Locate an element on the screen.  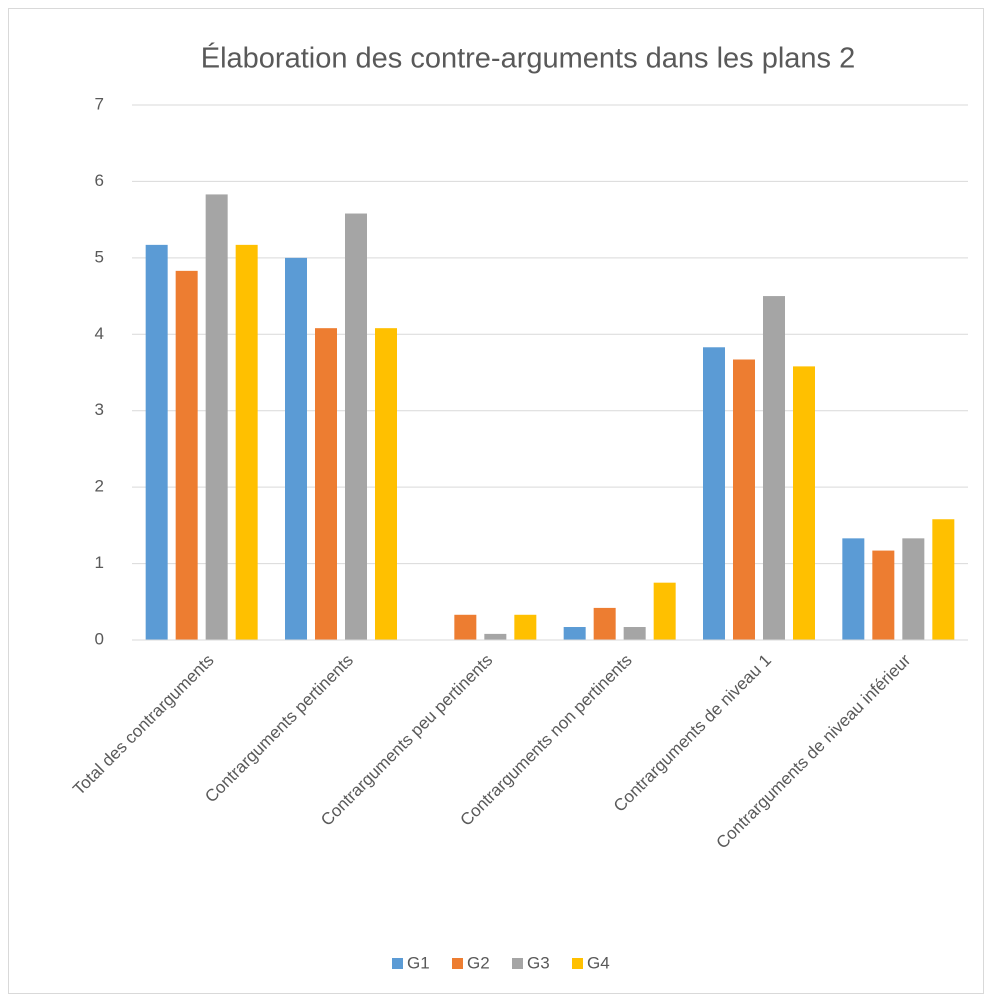
legend-label: G3 is located at coordinates (538, 962).